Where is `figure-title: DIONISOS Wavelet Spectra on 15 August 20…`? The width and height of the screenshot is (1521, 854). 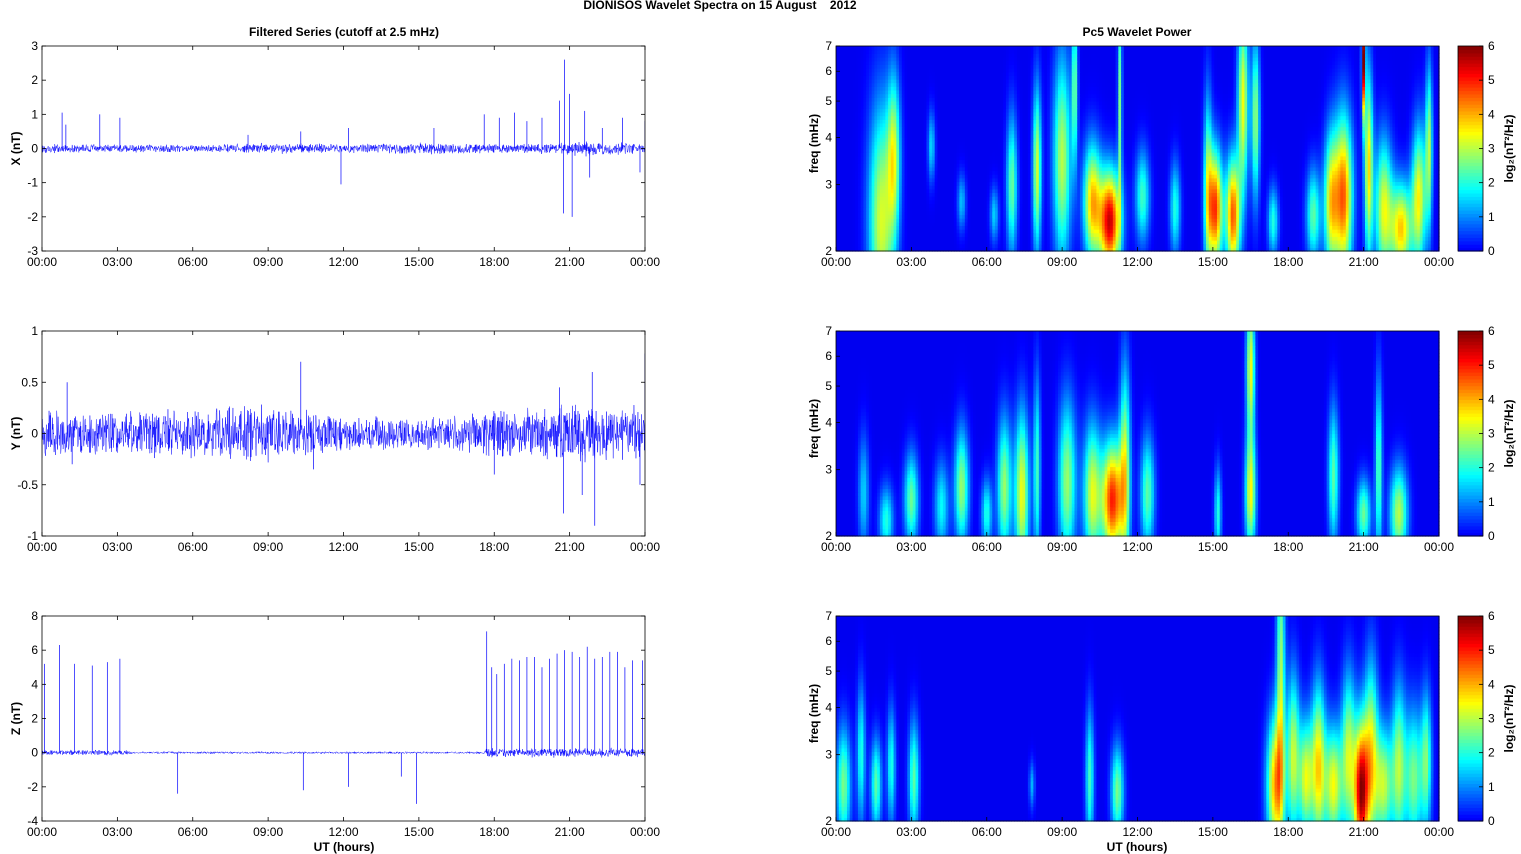
figure-title: DIONISOS Wavelet Spectra on 15 August 20… is located at coordinates (720, 6).